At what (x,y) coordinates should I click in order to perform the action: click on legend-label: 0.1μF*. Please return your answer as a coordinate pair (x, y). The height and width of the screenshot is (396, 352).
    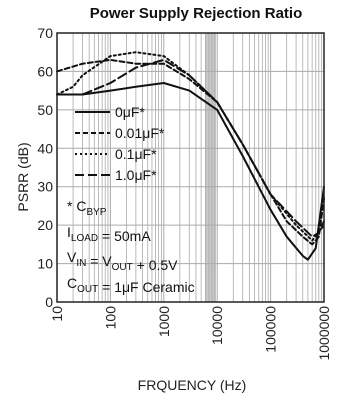
    Looking at the image, I should click on (136, 154).